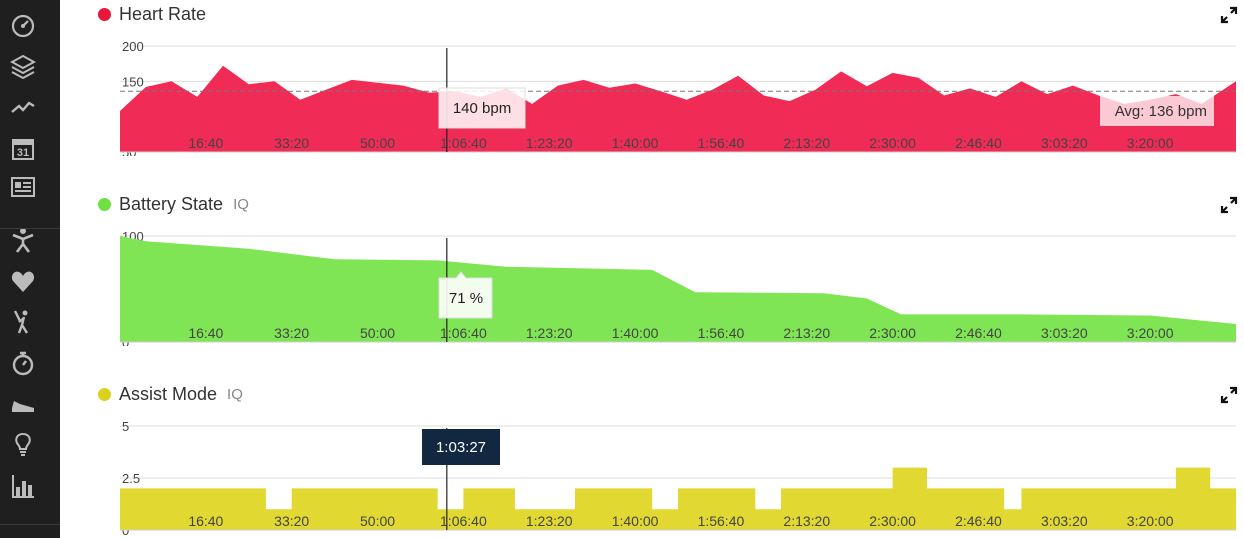  I want to click on stopwatch-nav-item, so click(23, 363).